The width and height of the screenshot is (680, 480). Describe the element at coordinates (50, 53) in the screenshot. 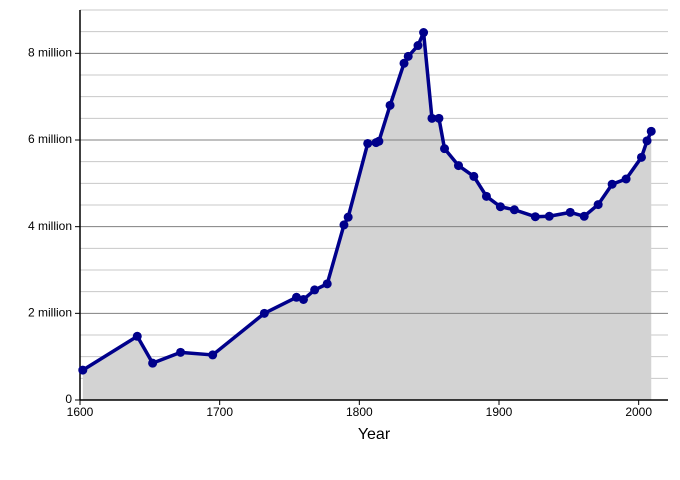

I see `y-tick-label: 8 million` at that location.